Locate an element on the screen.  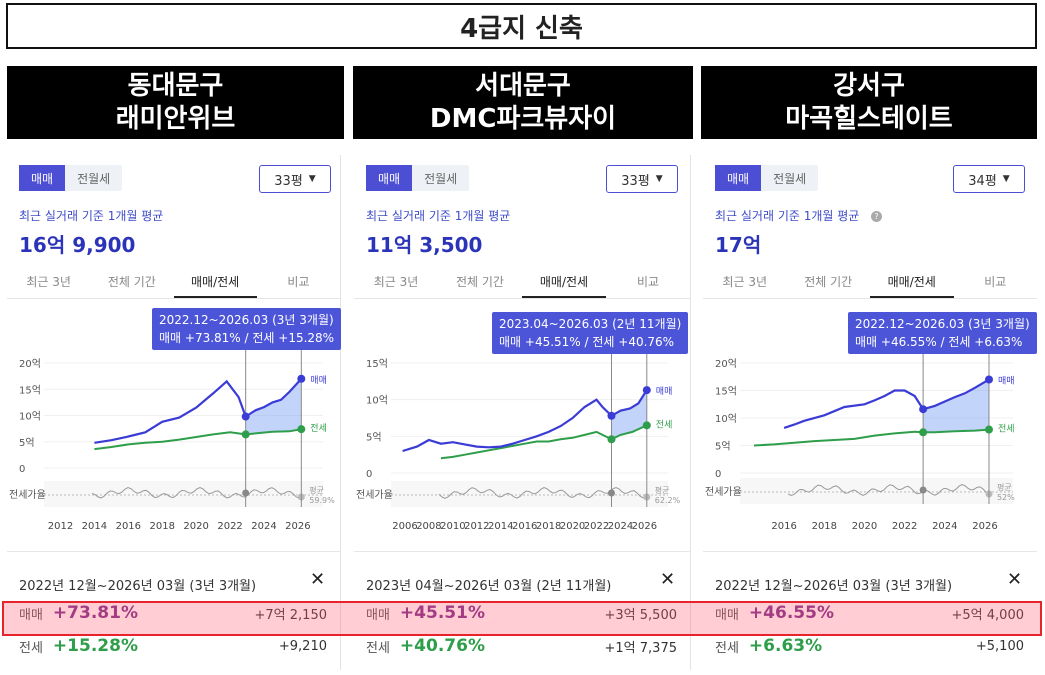
avg-value: 52% is located at coordinates (1006, 497).